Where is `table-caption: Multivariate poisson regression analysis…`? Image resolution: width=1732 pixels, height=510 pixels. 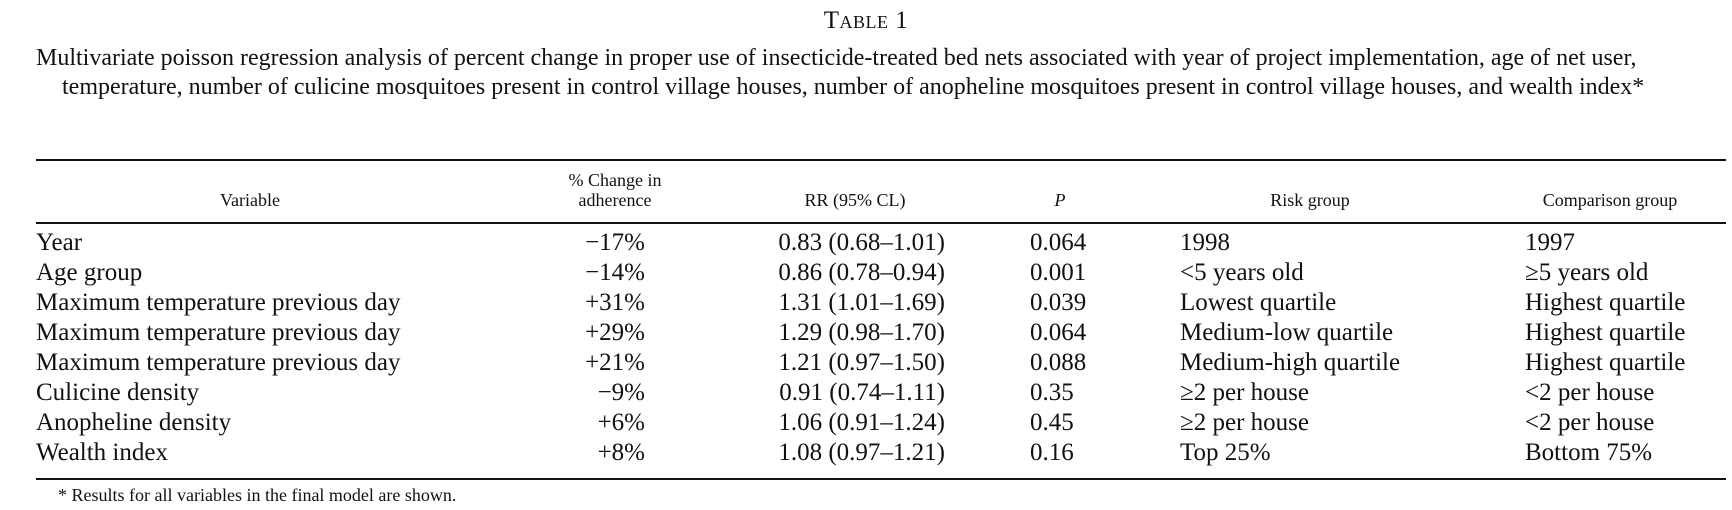 table-caption: Multivariate poisson regression analysis… is located at coordinates (840, 72).